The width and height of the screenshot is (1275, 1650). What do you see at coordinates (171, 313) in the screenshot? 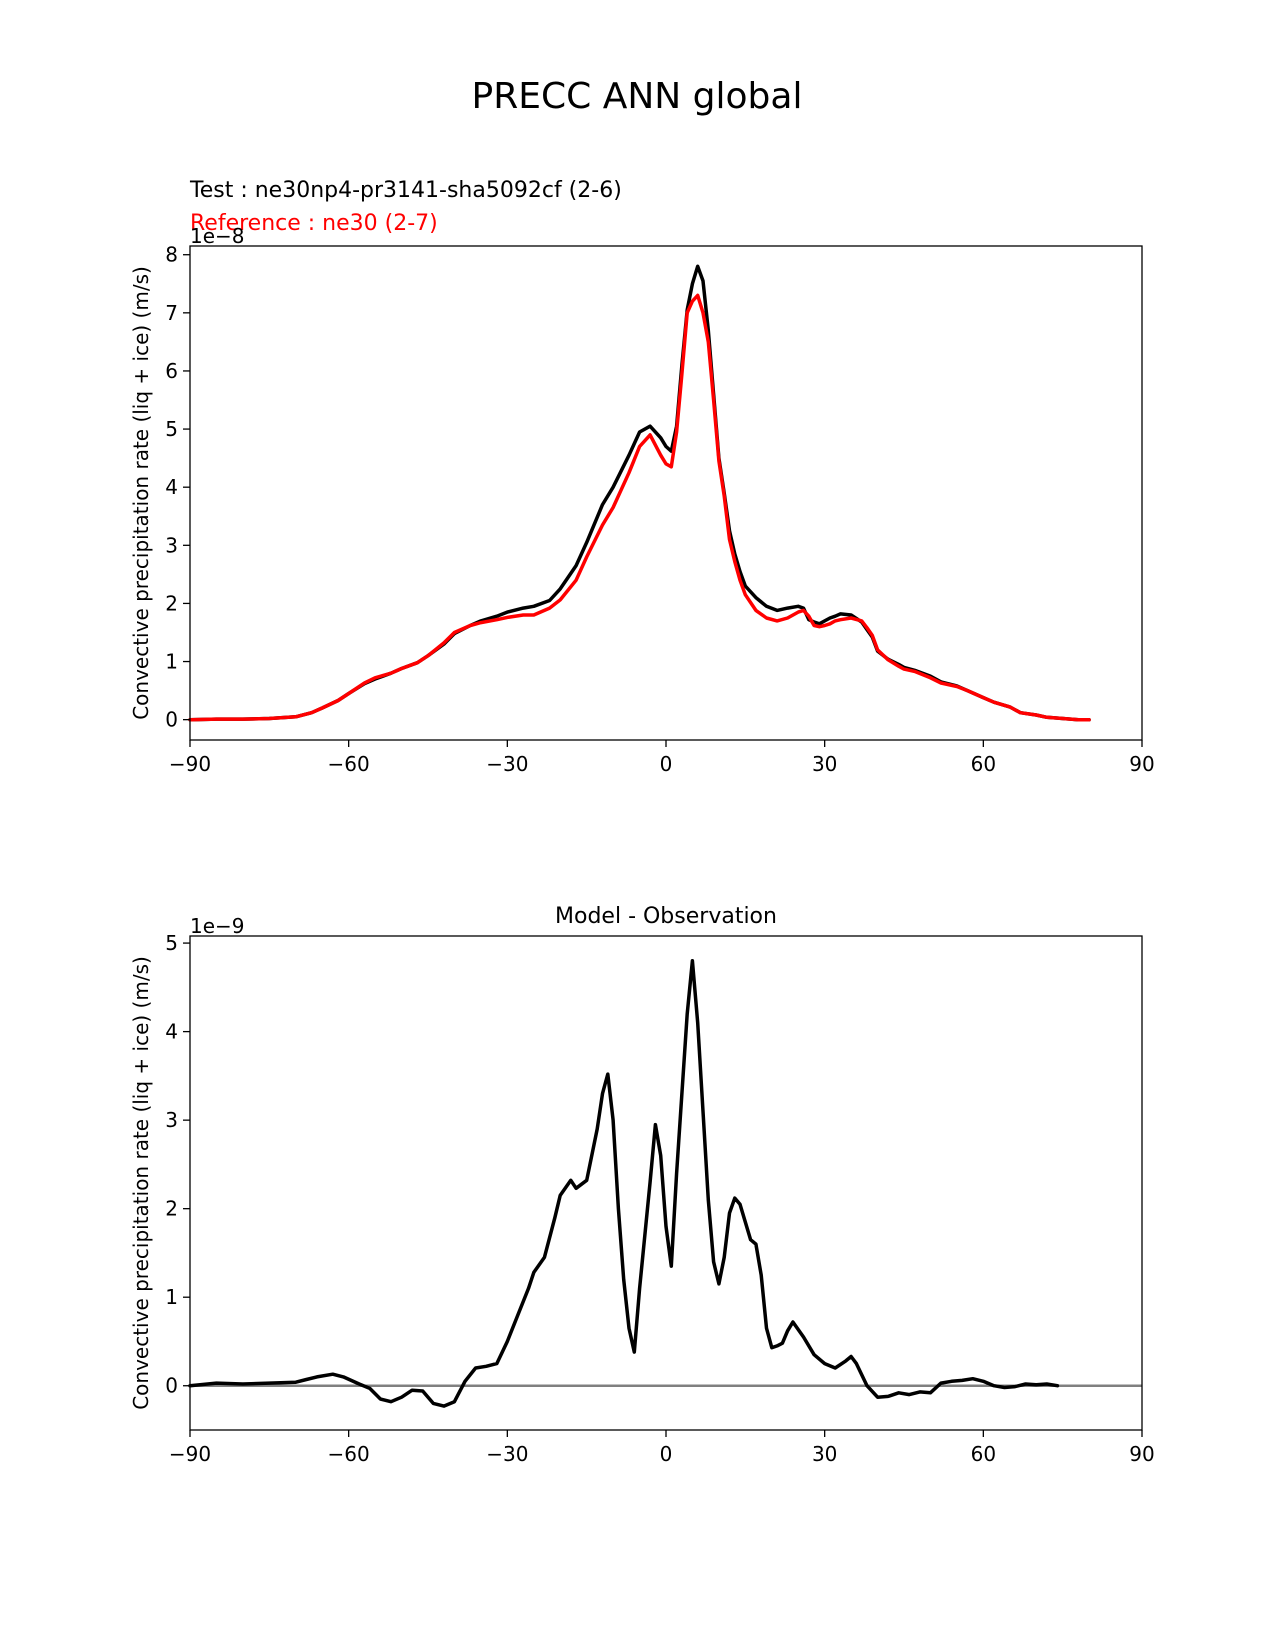
I see `y-tick-label: 7` at bounding box center [171, 313].